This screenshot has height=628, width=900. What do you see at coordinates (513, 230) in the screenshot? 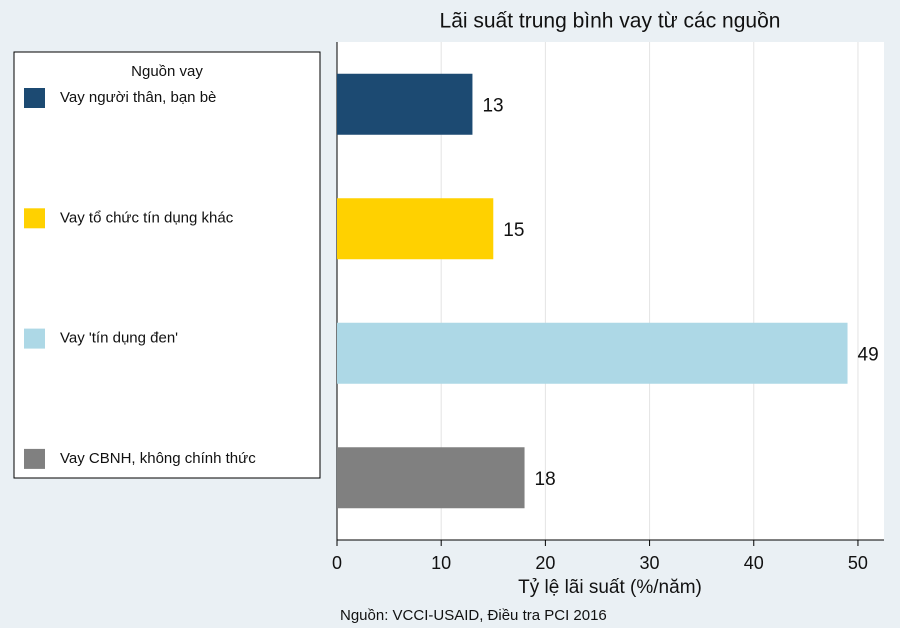
I see `data-label: 15` at bounding box center [513, 230].